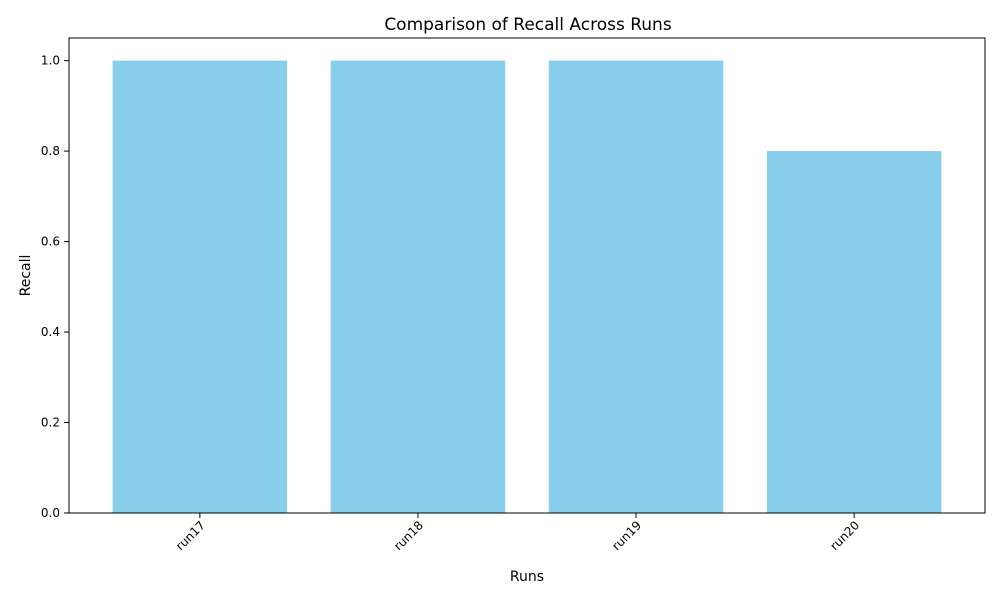 This screenshot has height=604, width=1000. What do you see at coordinates (50, 423) in the screenshot?
I see `y-tick-label: 0.2` at bounding box center [50, 423].